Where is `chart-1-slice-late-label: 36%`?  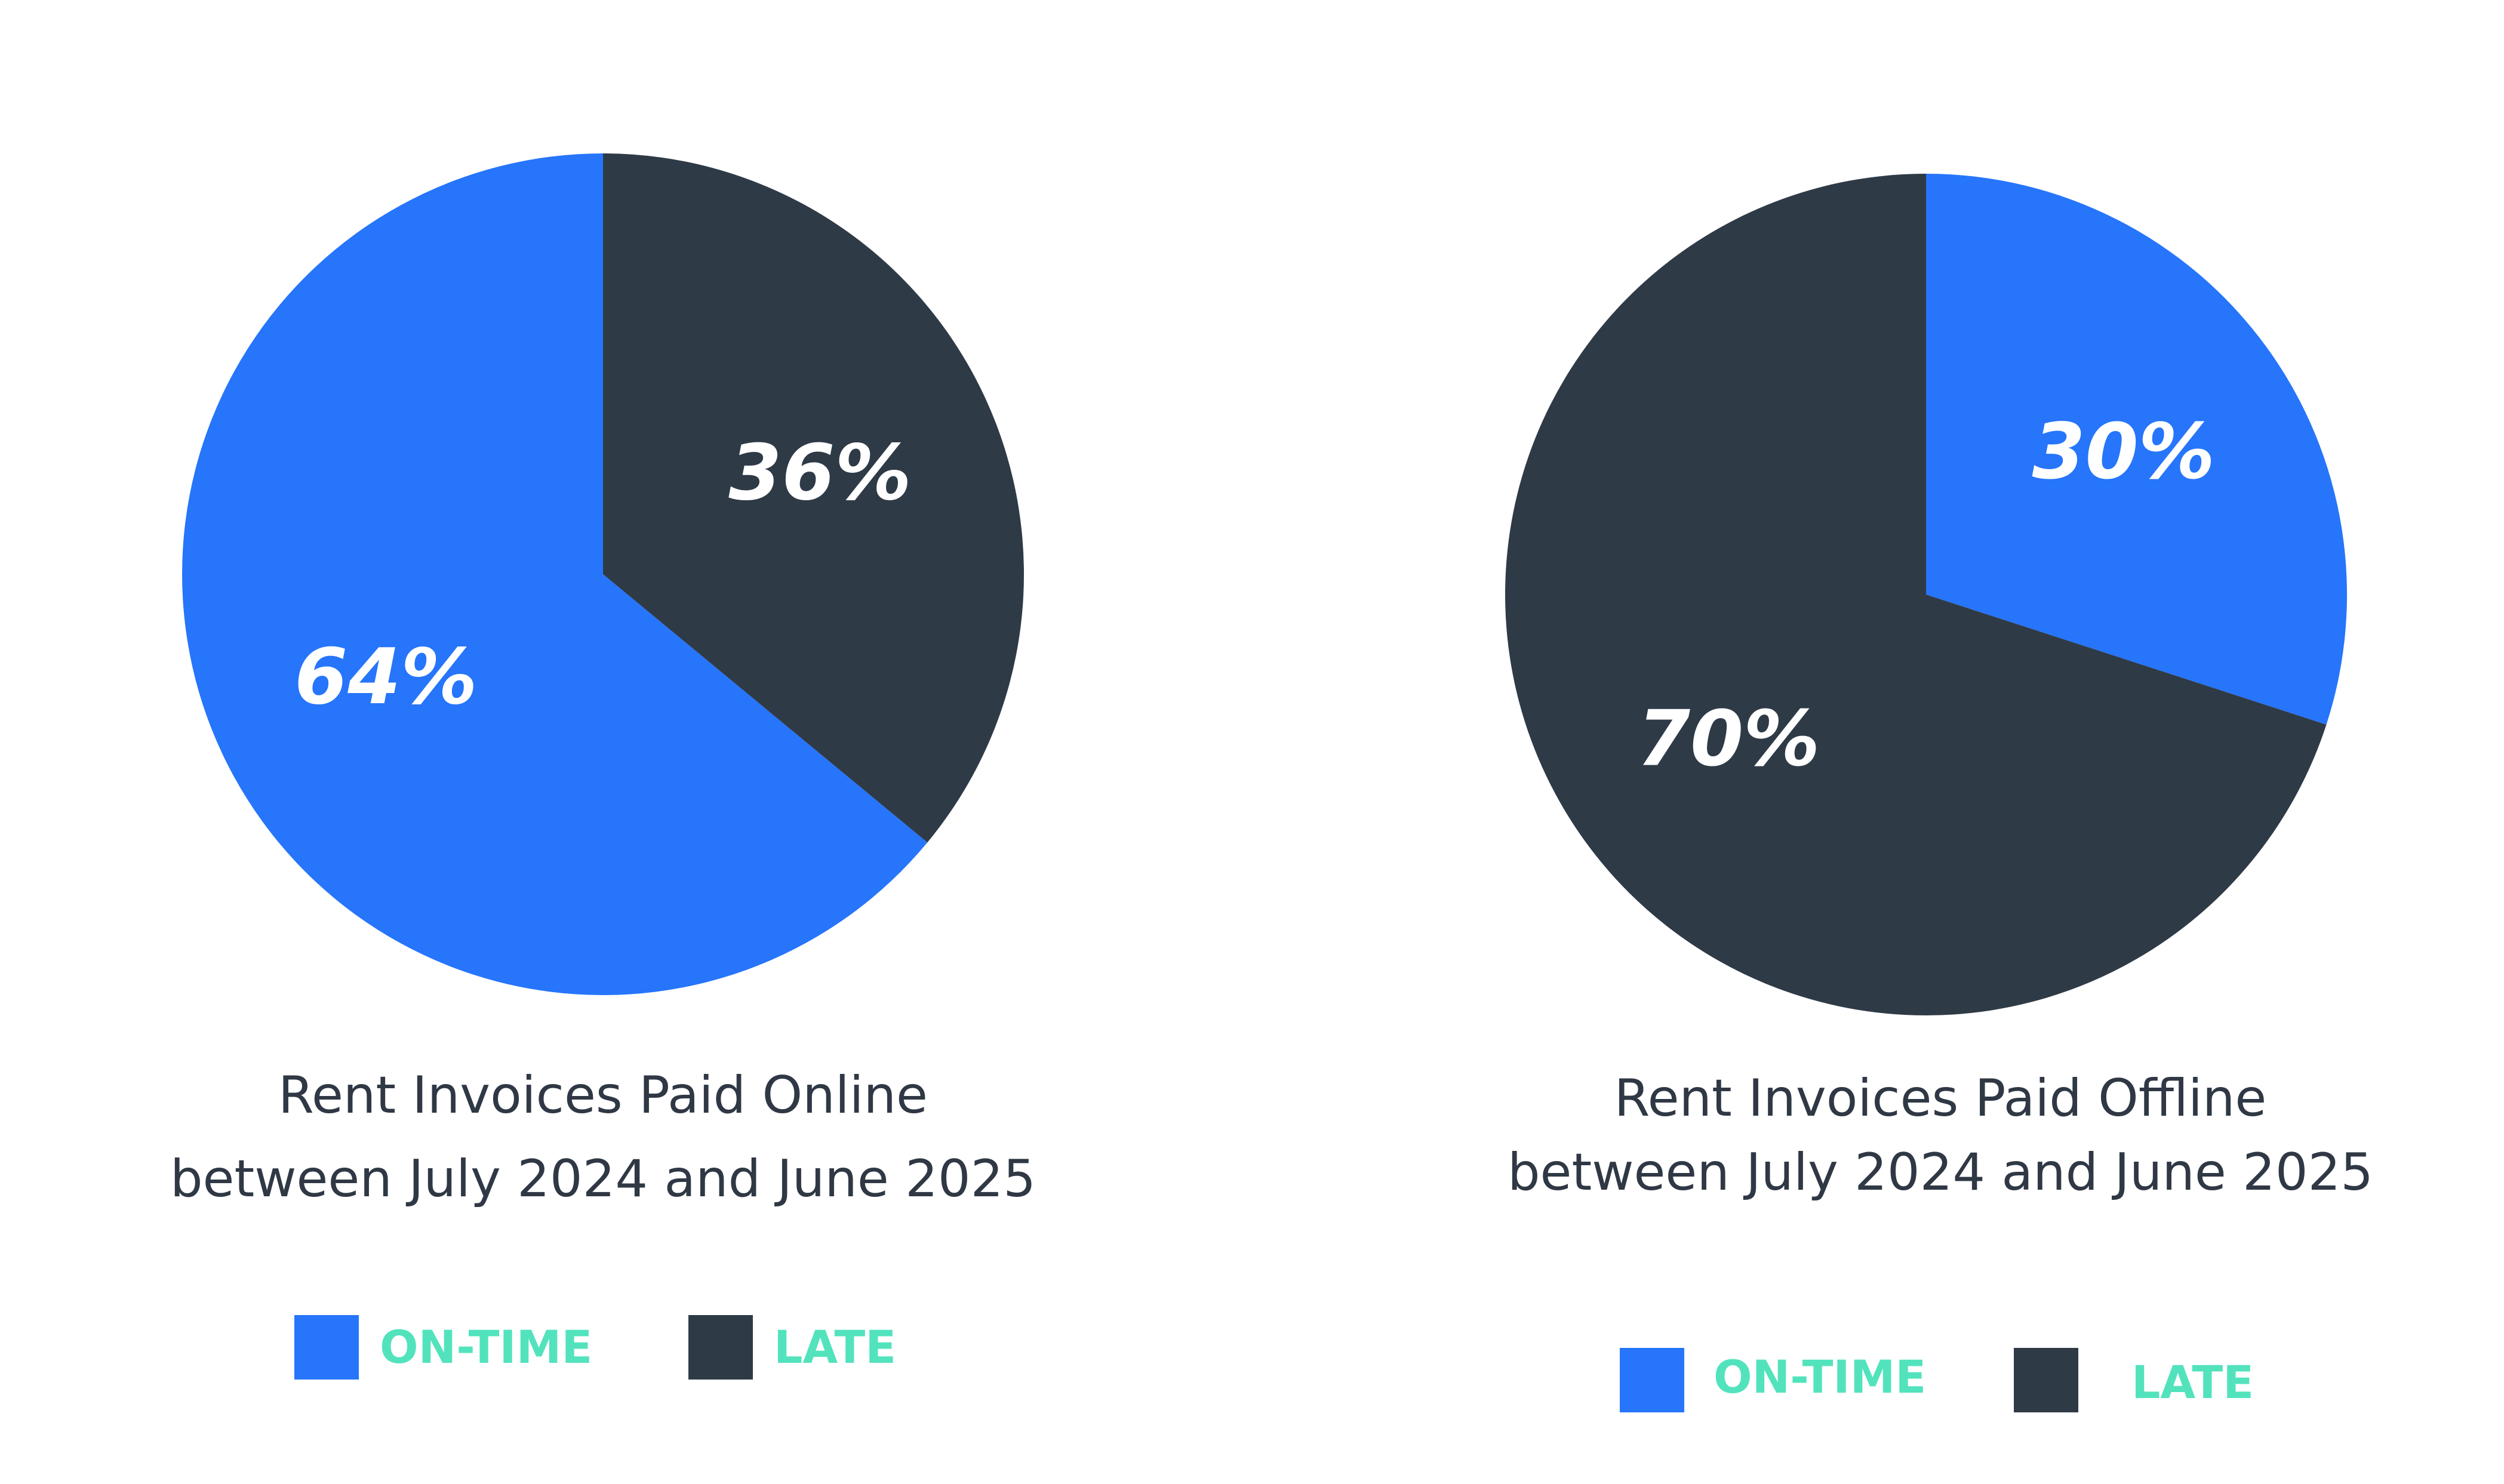
chart-1-slice-late-label: 36% is located at coordinates (820, 474).